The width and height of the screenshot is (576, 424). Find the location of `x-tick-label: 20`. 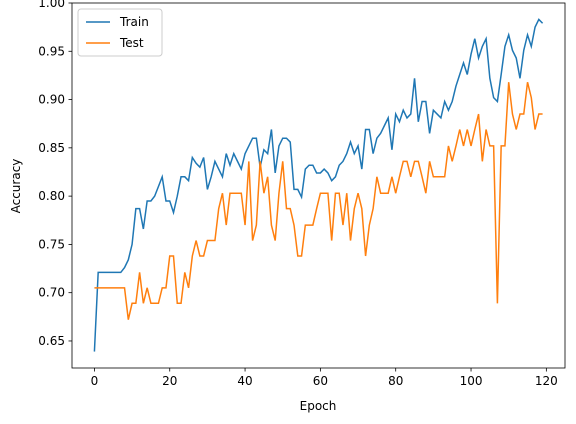

x-tick-label: 20 is located at coordinates (169, 381).